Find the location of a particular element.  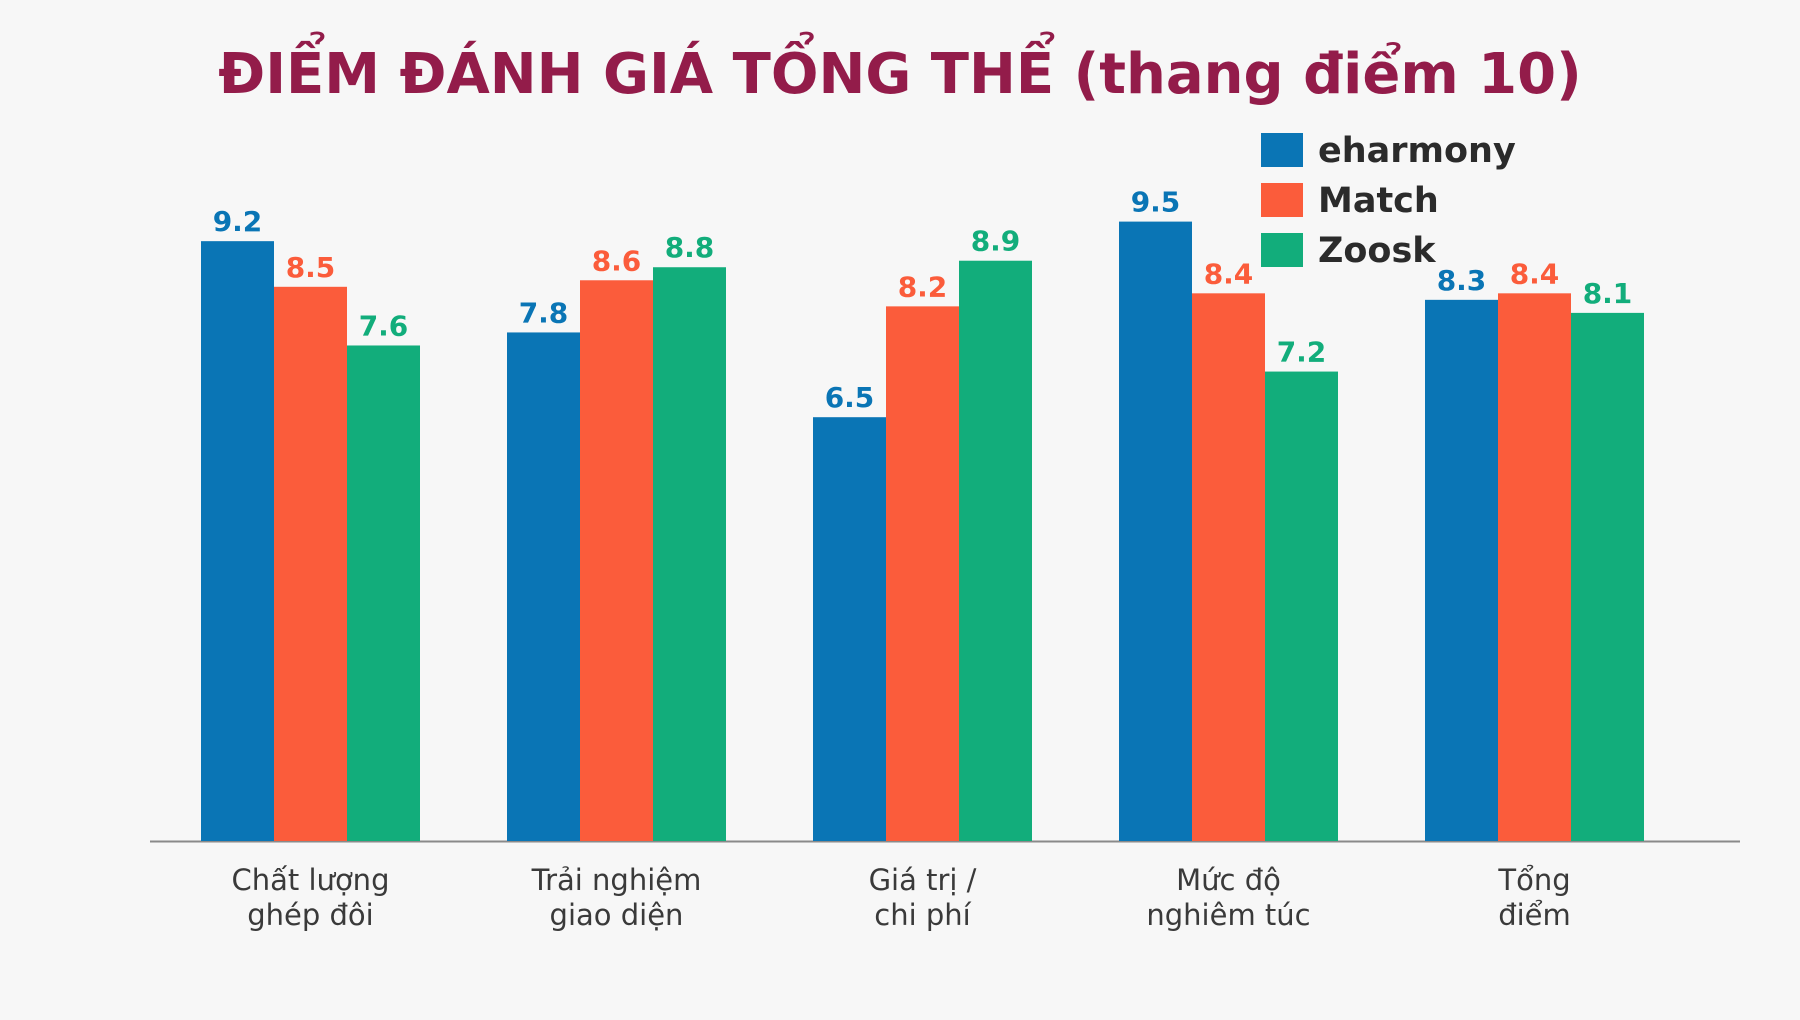

category-label-0: Chất lượng is located at coordinates (311, 880).